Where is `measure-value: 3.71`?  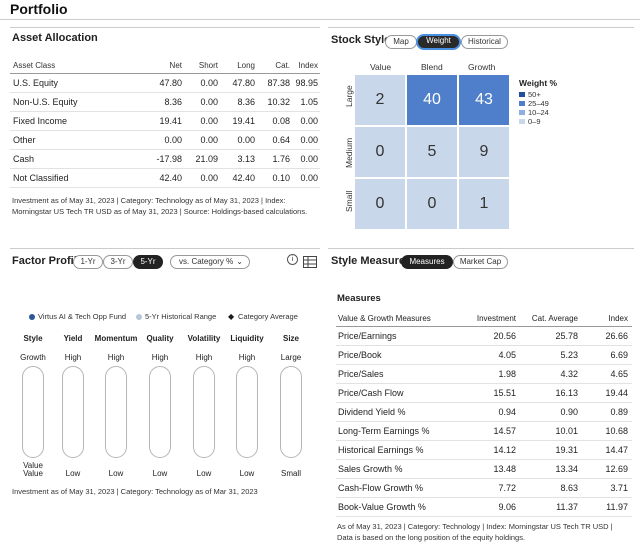 measure-value: 3.71 is located at coordinates (619, 488).